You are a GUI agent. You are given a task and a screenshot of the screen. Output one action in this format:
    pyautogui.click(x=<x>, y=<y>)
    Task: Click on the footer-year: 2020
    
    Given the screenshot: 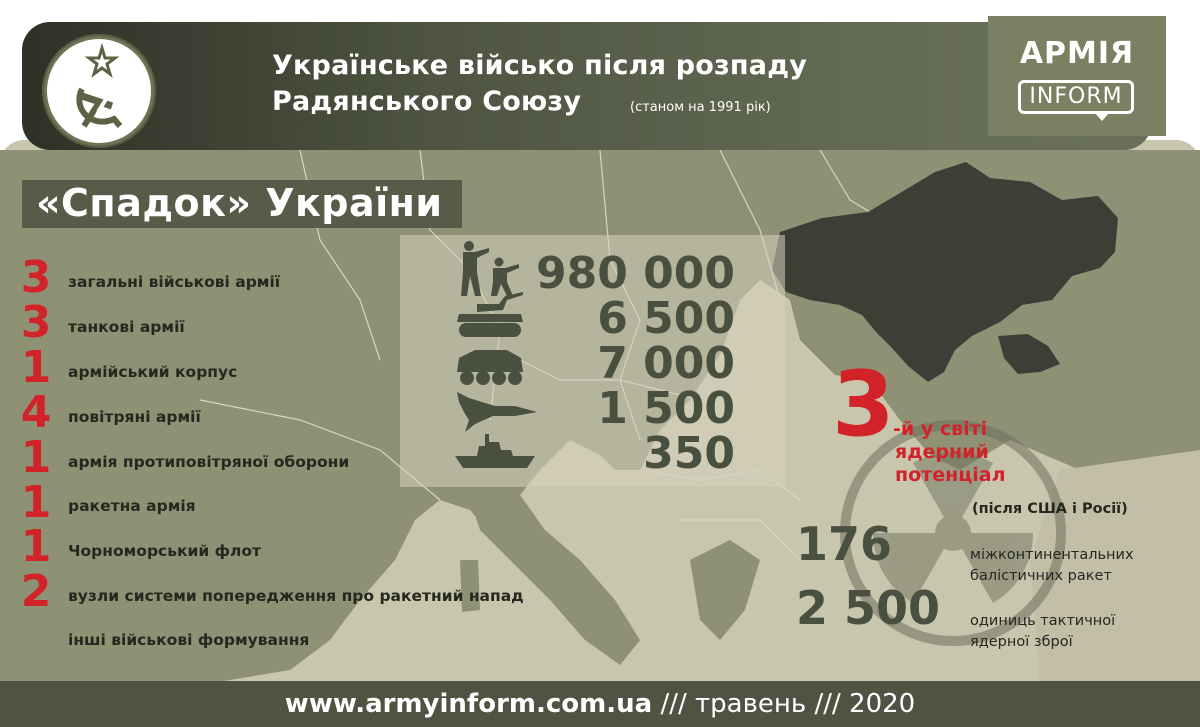 What is the action you would take?
    pyautogui.click(x=882, y=704)
    